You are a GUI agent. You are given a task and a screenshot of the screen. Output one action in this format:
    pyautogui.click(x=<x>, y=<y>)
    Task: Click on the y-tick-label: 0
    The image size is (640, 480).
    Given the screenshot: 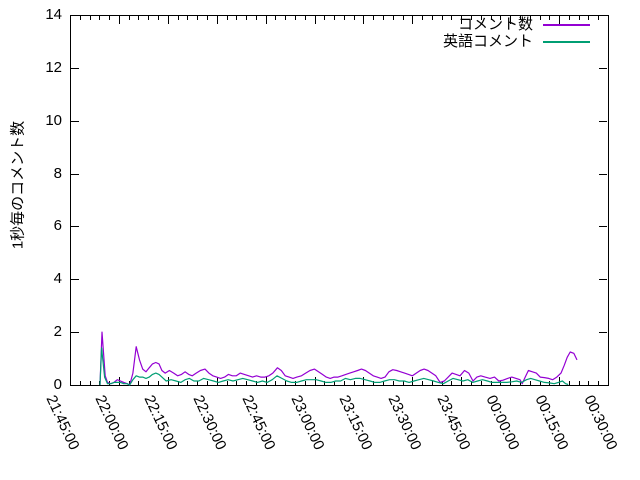 What is the action you would take?
    pyautogui.click(x=57, y=384)
    